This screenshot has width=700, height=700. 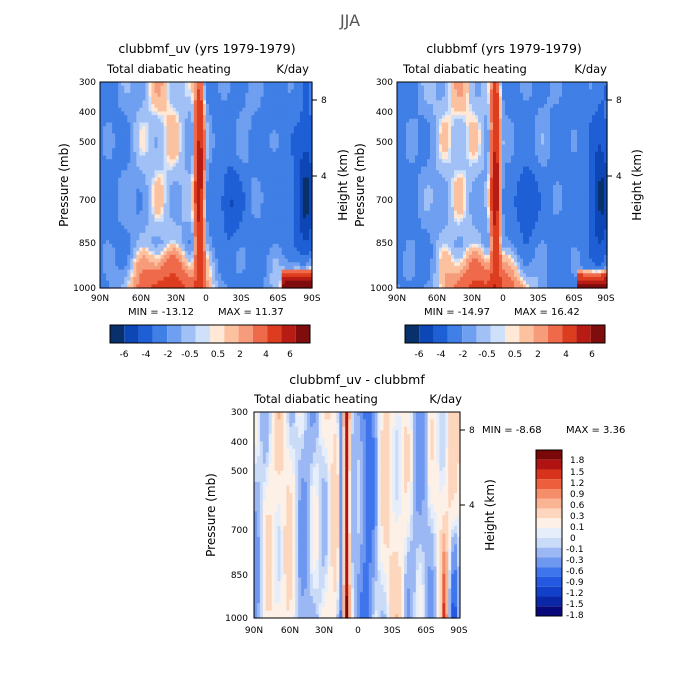 I want to click on panel-1-frame, so click(x=206, y=185).